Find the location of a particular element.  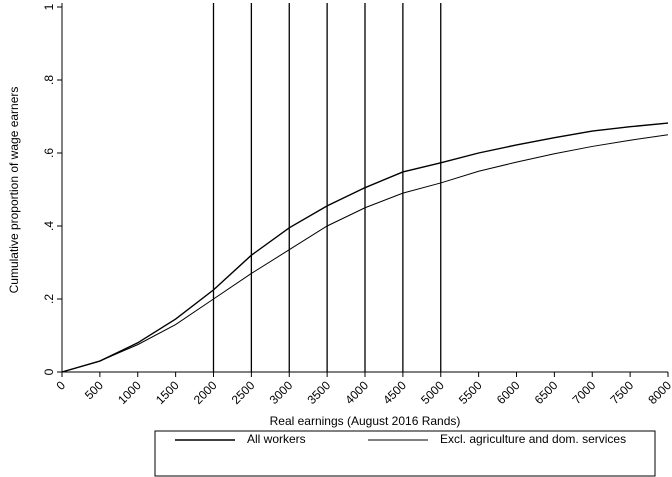

x-tick-label: 2500 is located at coordinates (243, 392).